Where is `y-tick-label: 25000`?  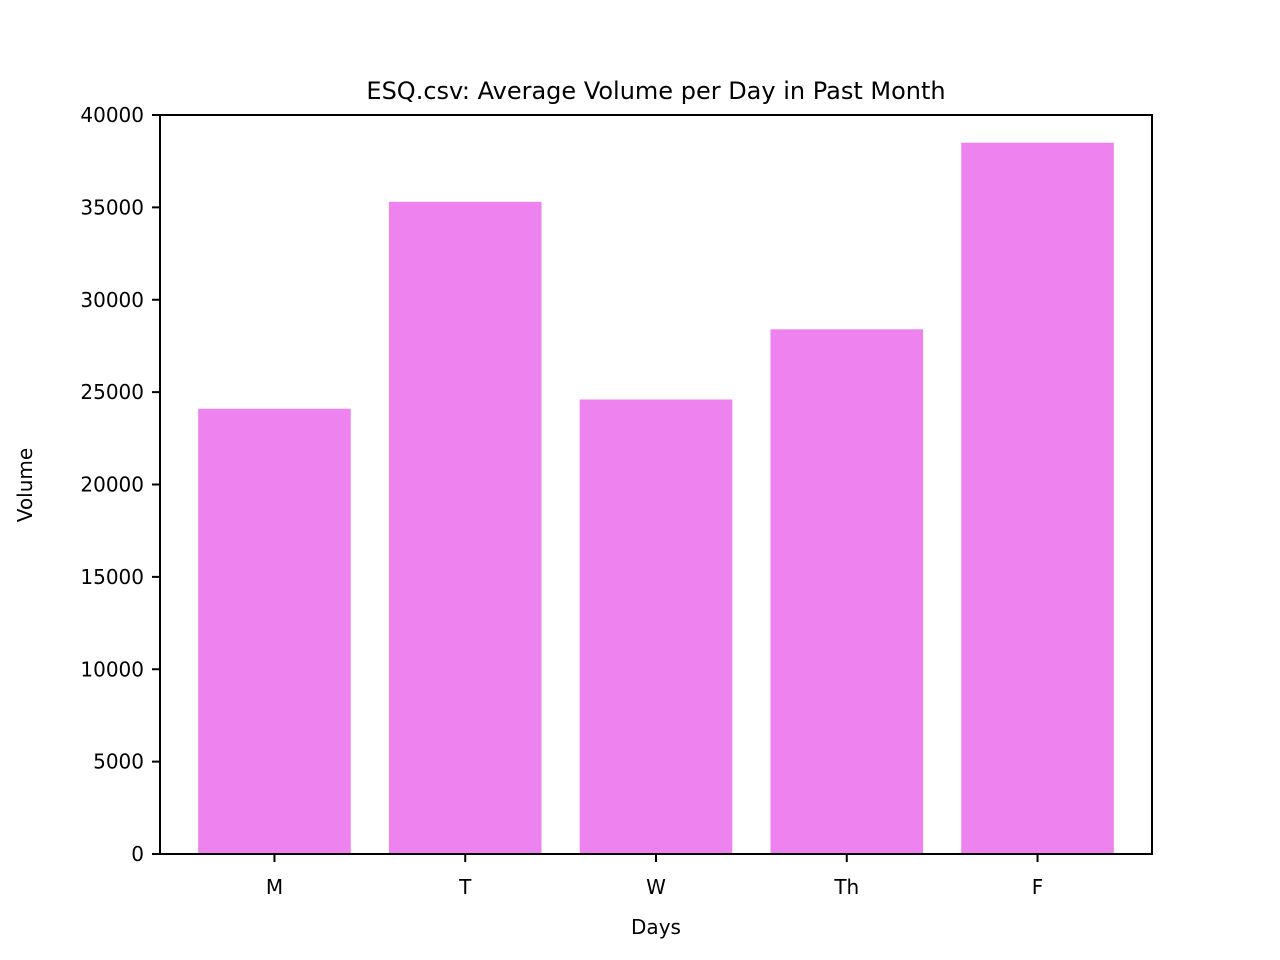
y-tick-label: 25000 is located at coordinates (112, 392).